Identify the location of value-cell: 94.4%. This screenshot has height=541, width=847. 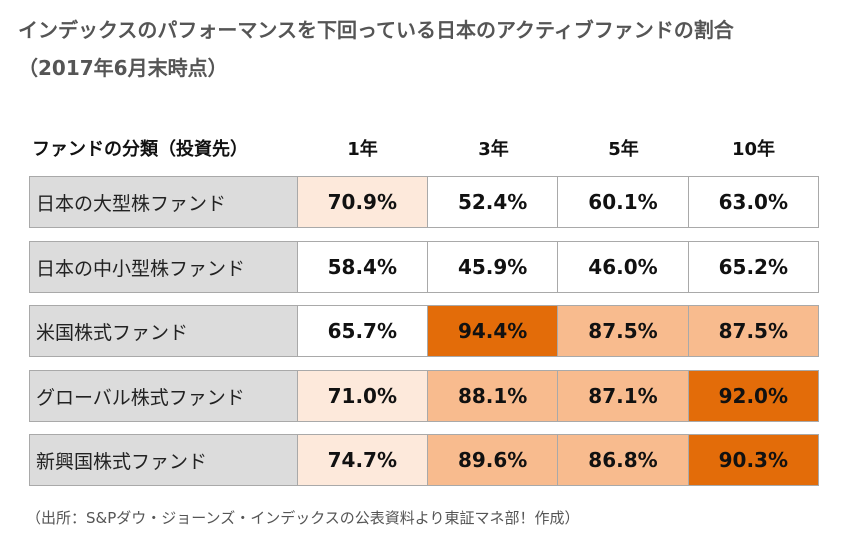
(492, 331).